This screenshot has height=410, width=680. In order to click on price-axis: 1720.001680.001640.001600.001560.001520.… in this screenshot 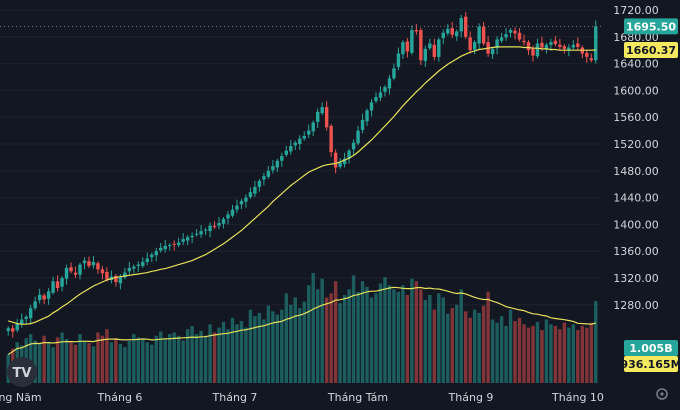, I will do `click(636, 158)`.